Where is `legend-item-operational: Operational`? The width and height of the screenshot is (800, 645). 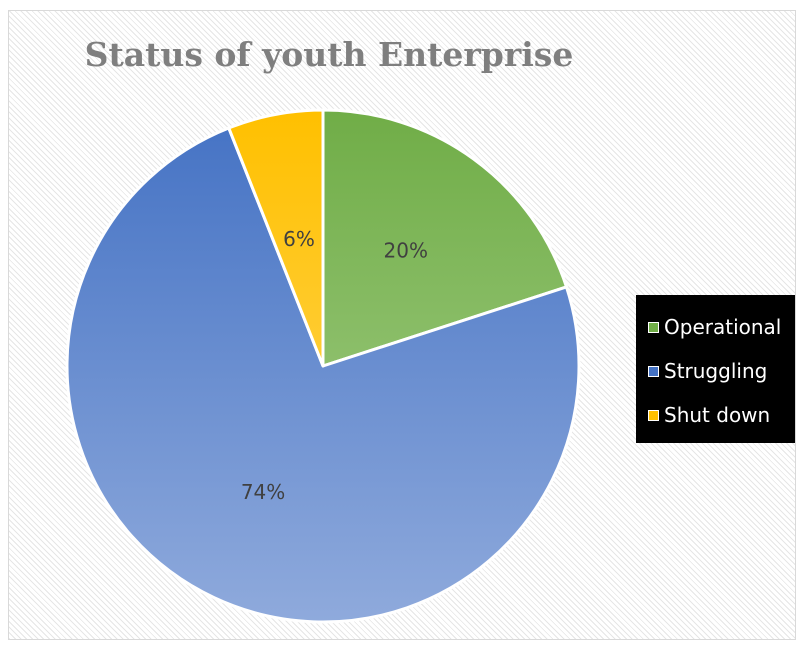
legend-item-operational: Operational is located at coordinates (721, 327).